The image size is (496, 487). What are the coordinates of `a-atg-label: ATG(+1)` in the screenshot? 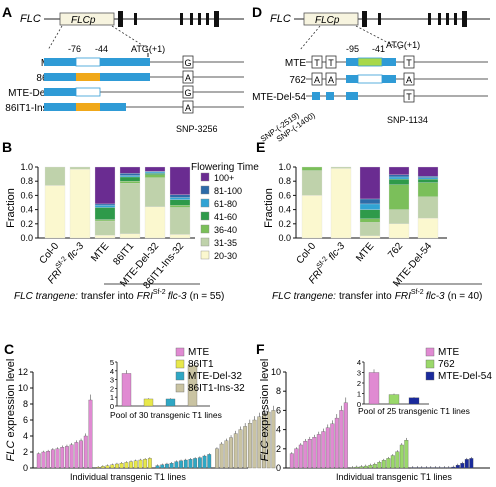 It's located at (148, 49).